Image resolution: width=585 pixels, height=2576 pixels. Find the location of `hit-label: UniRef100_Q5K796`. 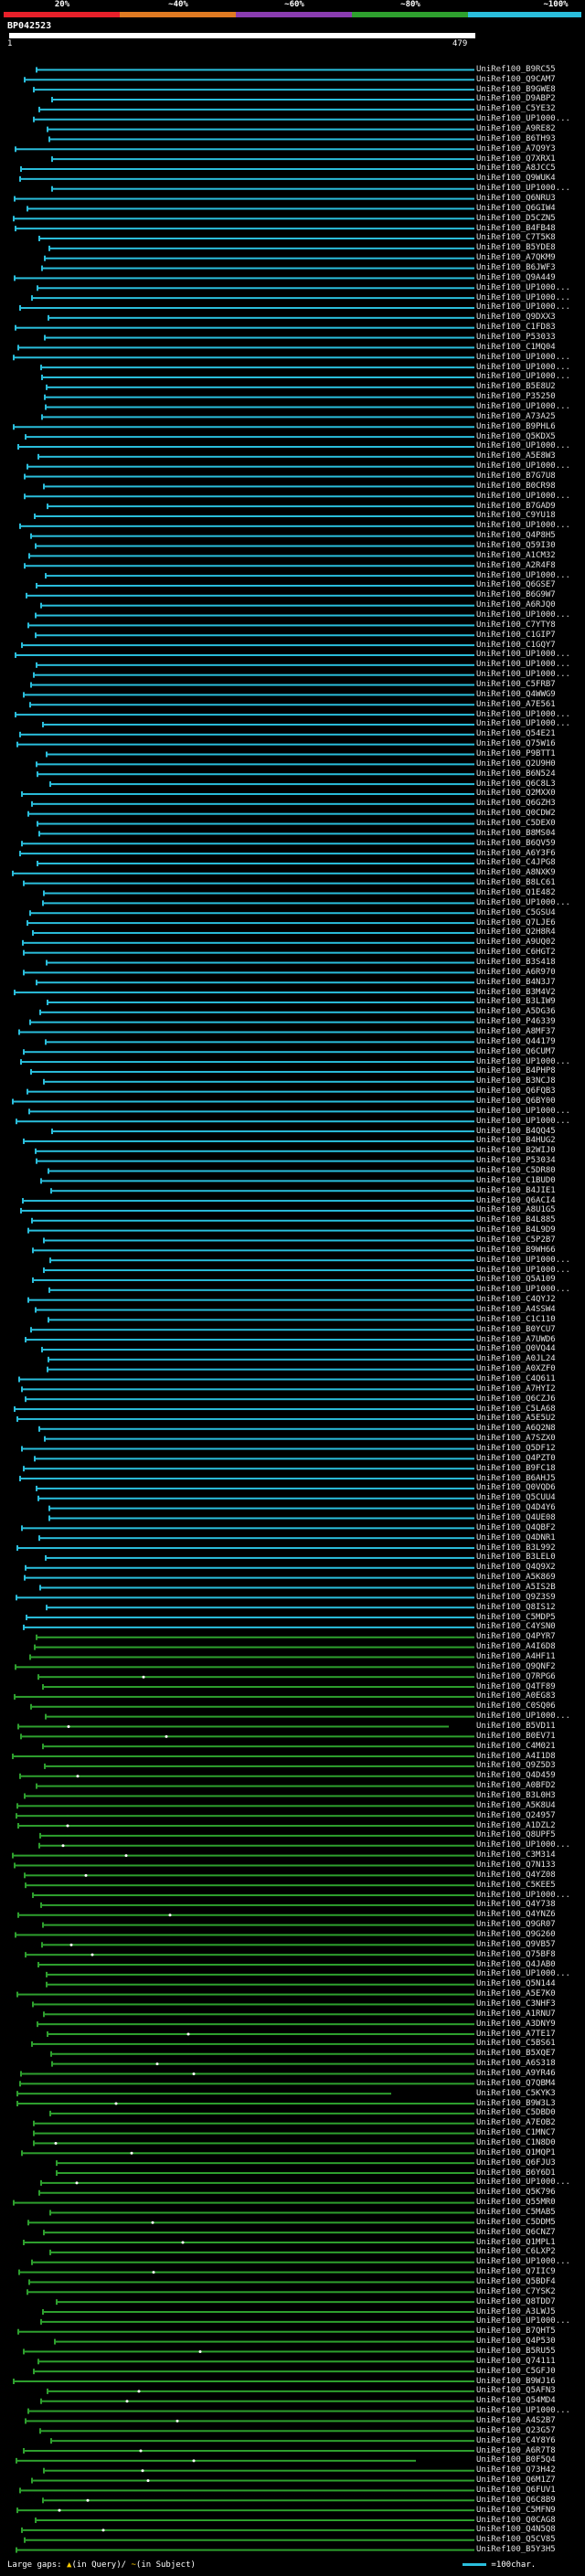

hit-label: UniRef100_Q5K796 is located at coordinates (516, 2193).